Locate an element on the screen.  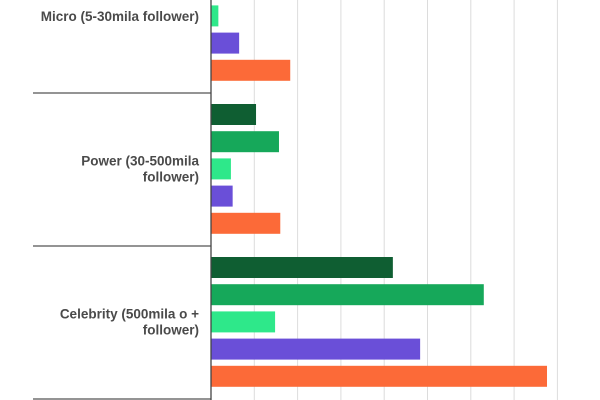
category-label-line: Power (30-500mila is located at coordinates (140, 161).